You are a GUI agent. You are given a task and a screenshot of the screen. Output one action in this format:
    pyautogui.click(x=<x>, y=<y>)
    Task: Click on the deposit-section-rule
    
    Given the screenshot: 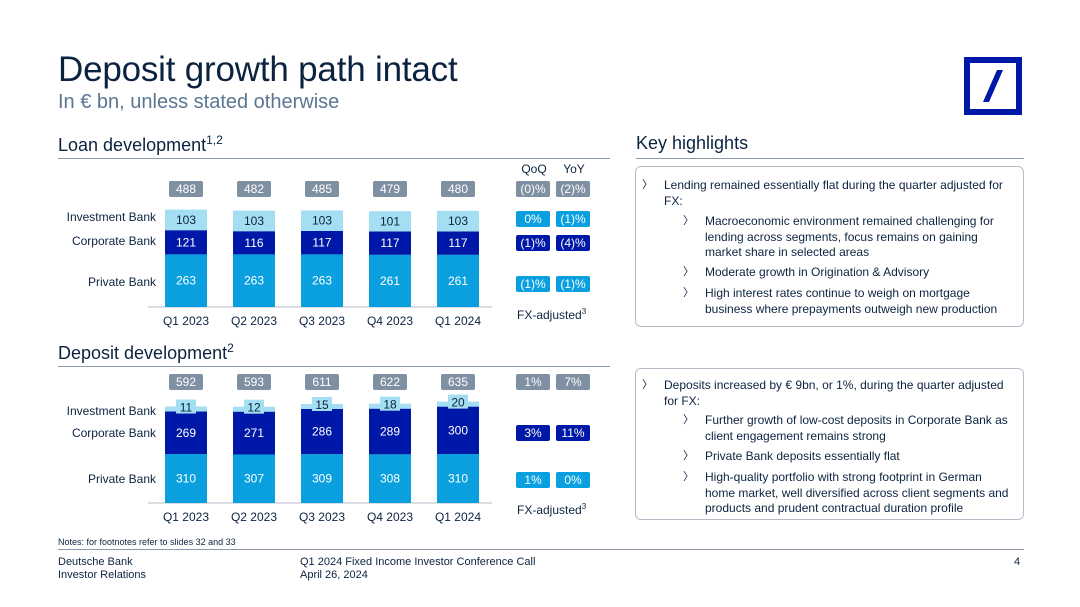 What is the action you would take?
    pyautogui.click(x=334, y=366)
    